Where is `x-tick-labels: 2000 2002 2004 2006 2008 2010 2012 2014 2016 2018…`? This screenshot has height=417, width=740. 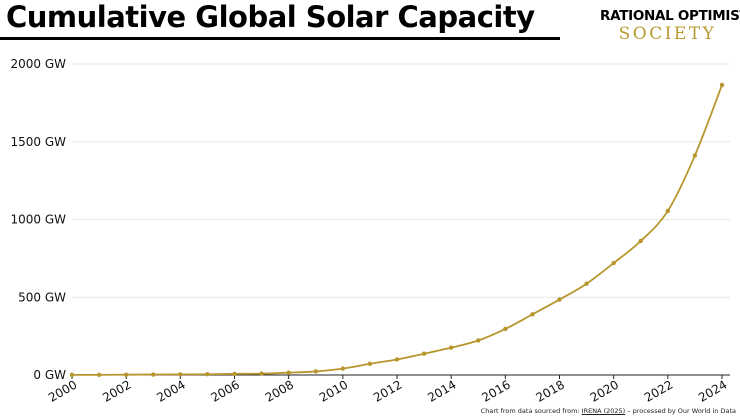 x-tick-labels: 2000 2002 2004 2006 2008 2010 2012 2014 2016 2018… is located at coordinates (387, 390).